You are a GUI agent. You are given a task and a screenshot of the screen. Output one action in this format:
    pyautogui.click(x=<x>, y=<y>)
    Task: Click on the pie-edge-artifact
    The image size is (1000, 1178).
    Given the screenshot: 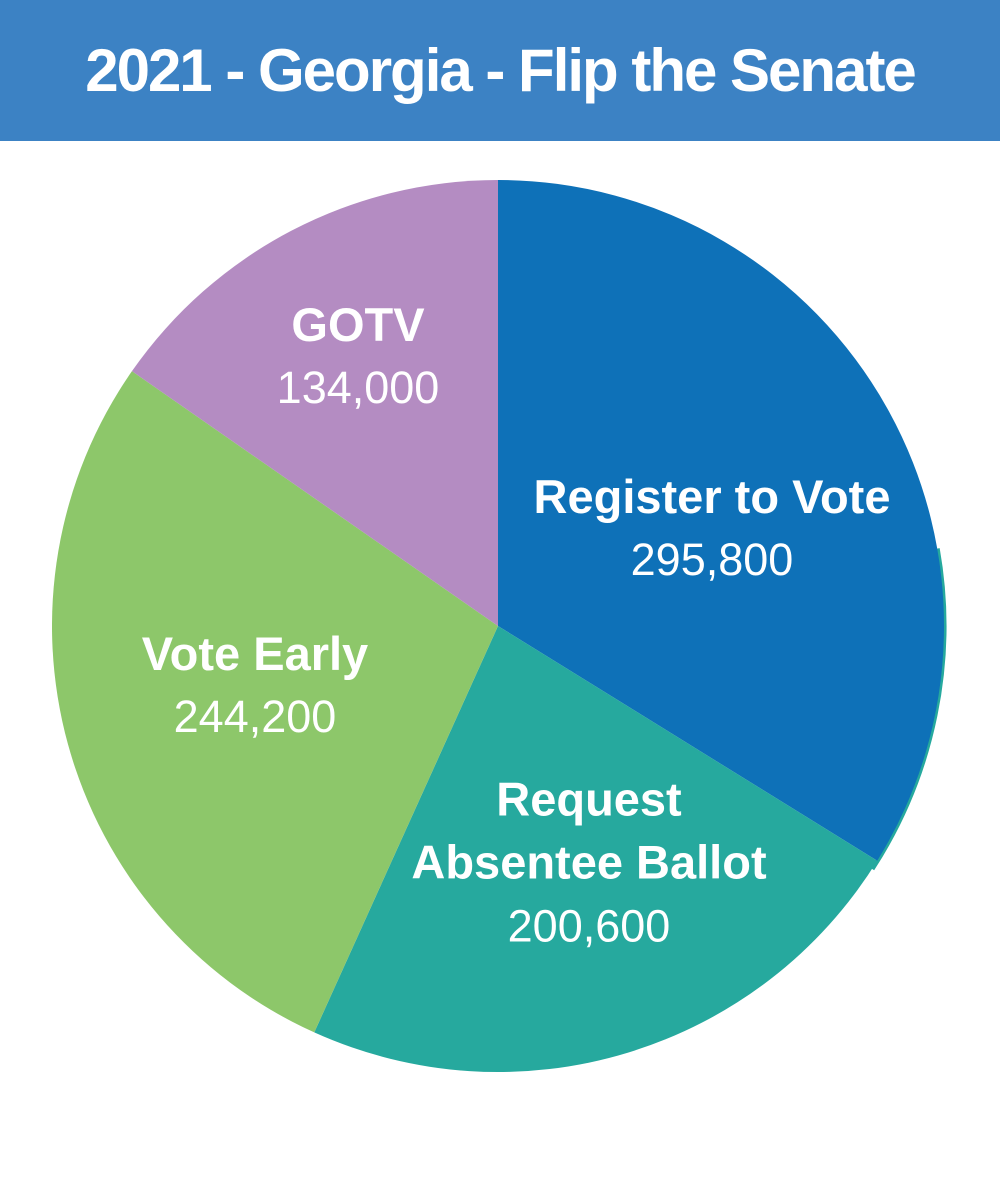 What is the action you would take?
    pyautogui.click(x=908, y=709)
    